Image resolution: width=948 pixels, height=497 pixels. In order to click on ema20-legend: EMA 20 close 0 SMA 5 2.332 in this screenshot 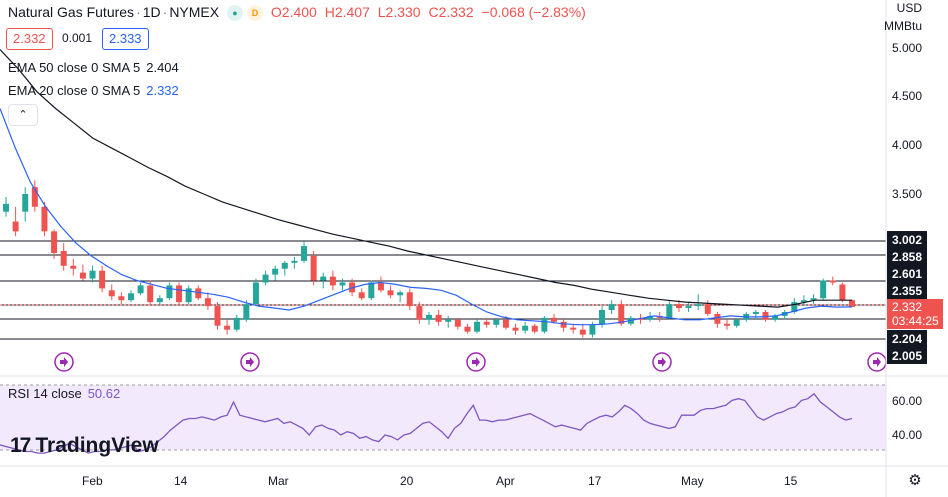, I will do `click(93, 90)`.